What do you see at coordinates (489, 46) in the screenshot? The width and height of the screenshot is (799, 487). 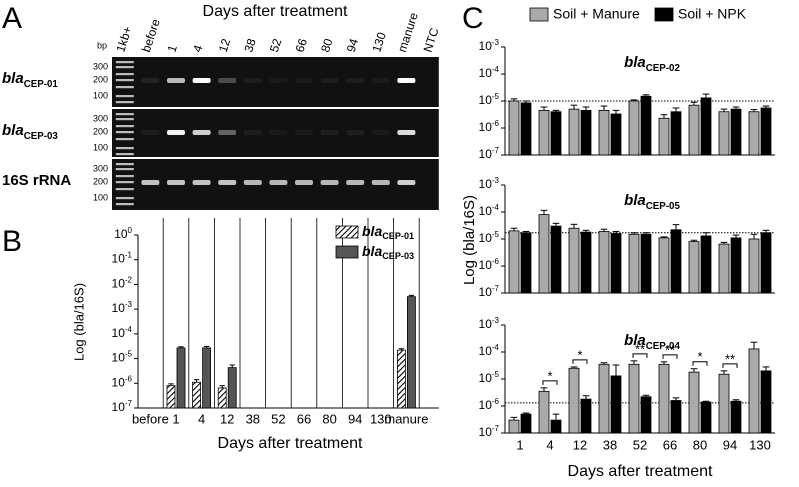 I see `y-tick-label: 10⁻³` at bounding box center [489, 46].